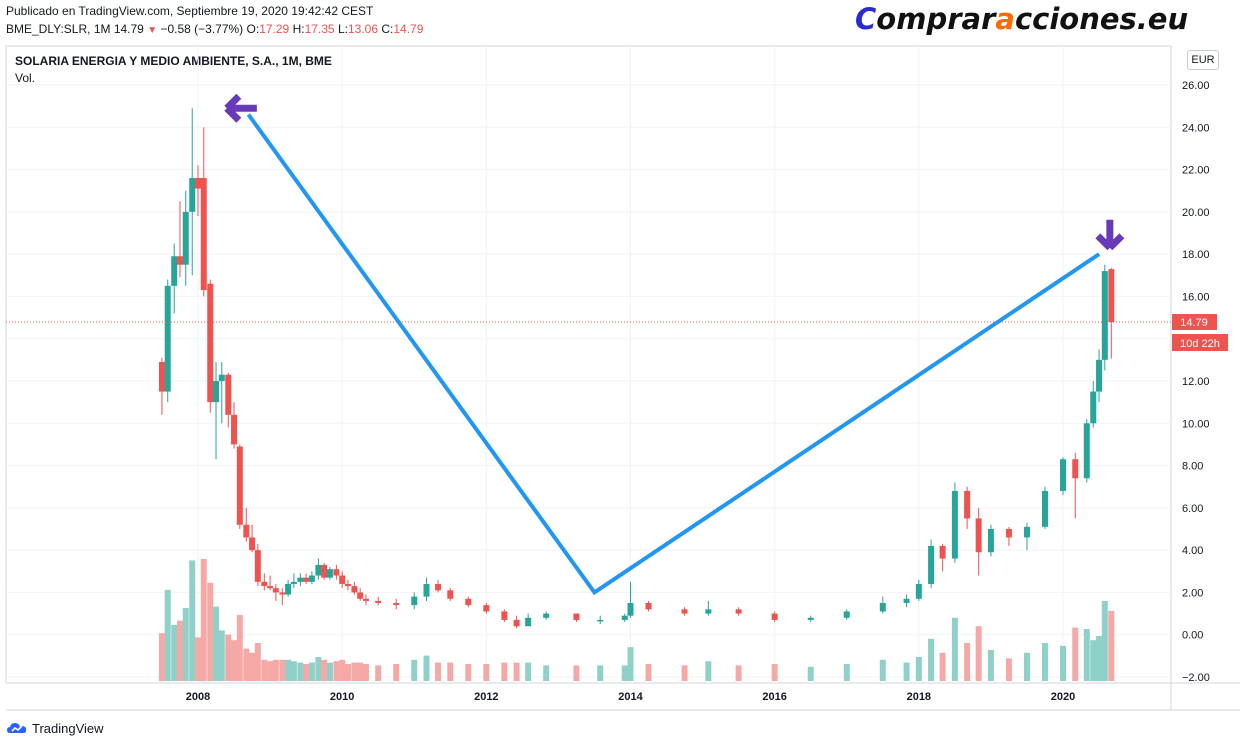 The width and height of the screenshot is (1240, 747). I want to click on y-tick-label: 26.00, so click(1196, 86).